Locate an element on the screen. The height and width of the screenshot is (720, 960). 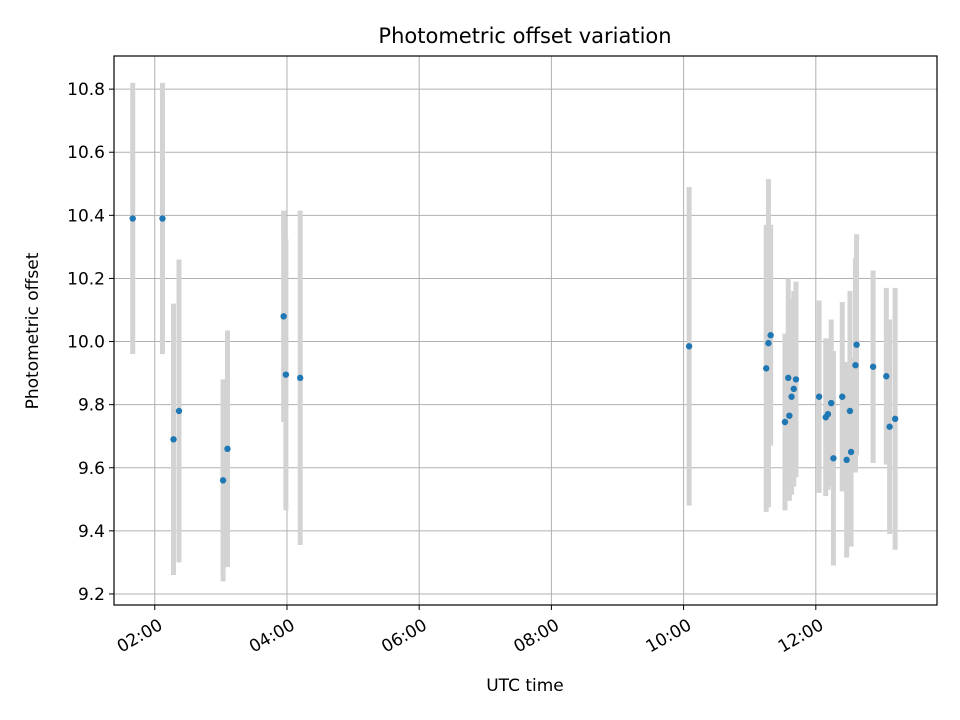
chart-title: Photometric offset variation is located at coordinates (524, 36).